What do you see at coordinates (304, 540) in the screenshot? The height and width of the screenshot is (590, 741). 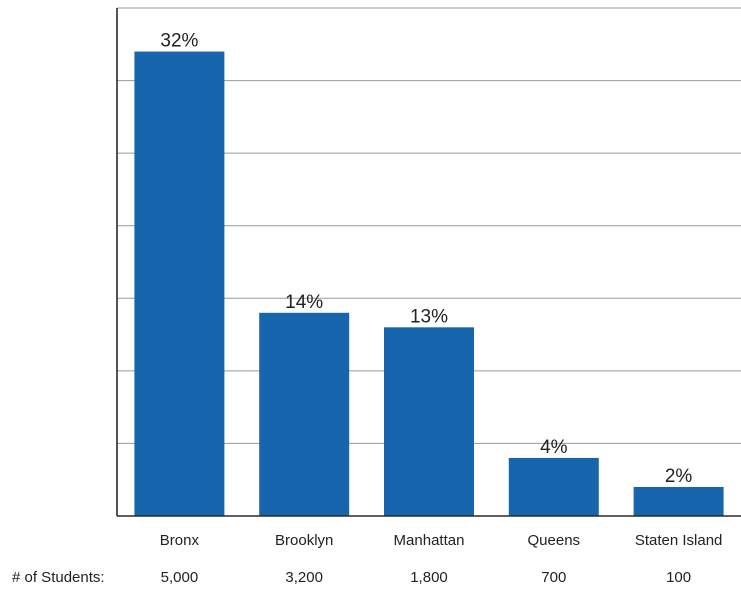 I see `category-label: Brooklyn` at bounding box center [304, 540].